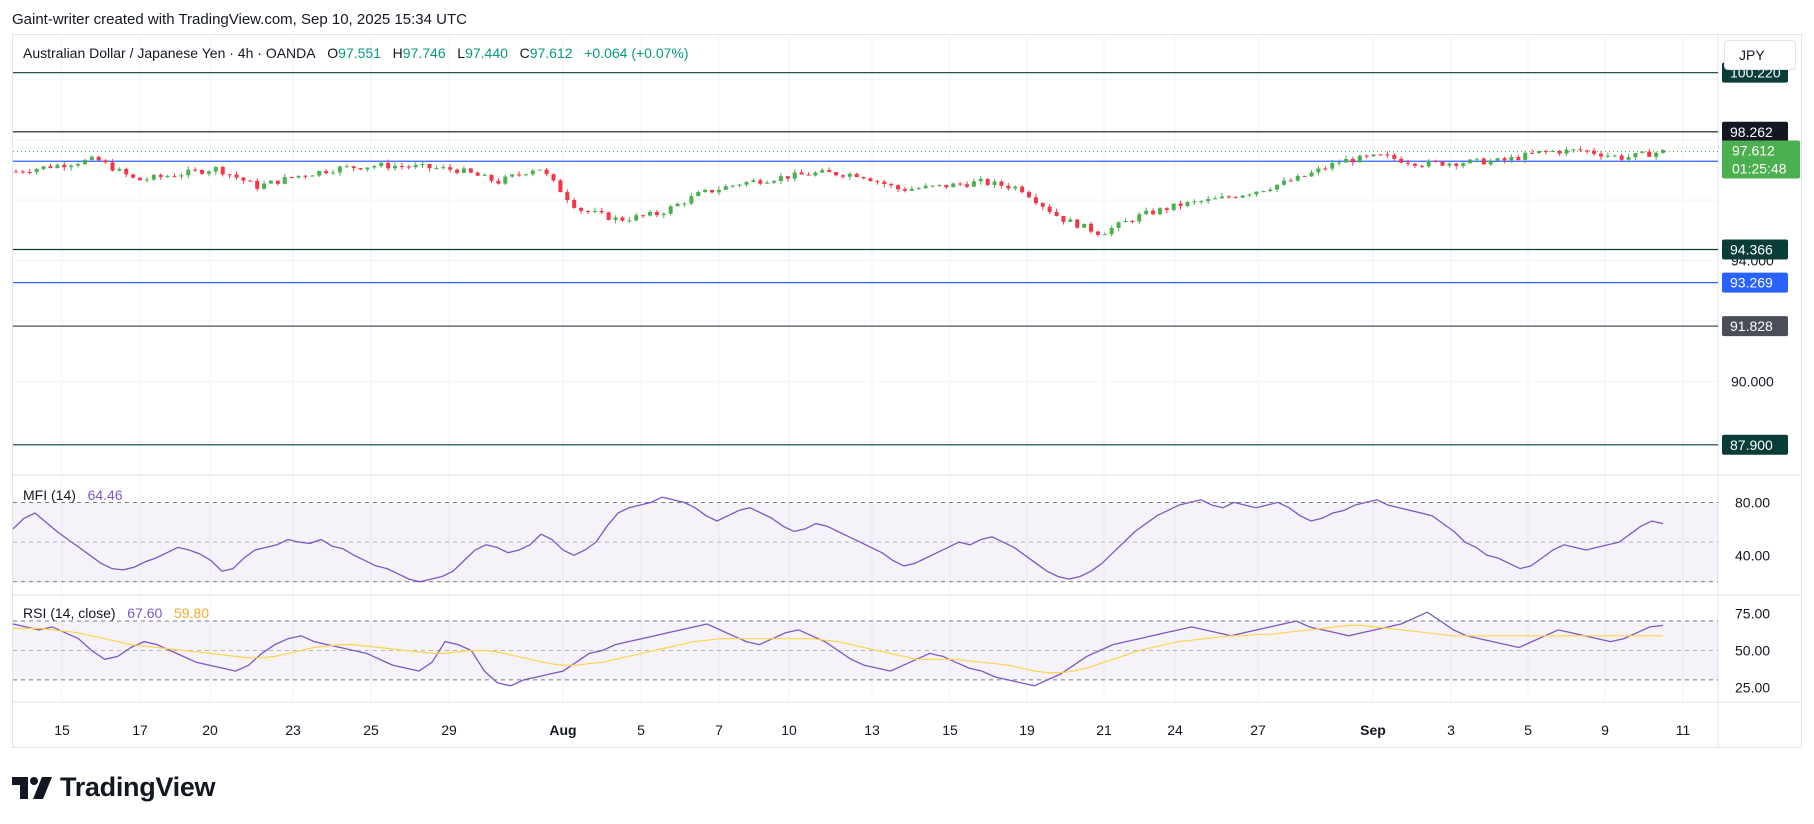 The height and width of the screenshot is (824, 1814). I want to click on level-label: 87.900, so click(1751, 445).